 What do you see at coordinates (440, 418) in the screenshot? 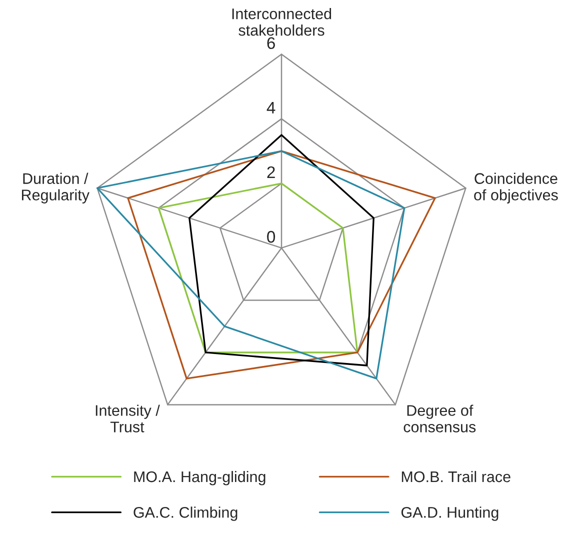
I see `spoke-label: Degree of consensus` at bounding box center [440, 418].